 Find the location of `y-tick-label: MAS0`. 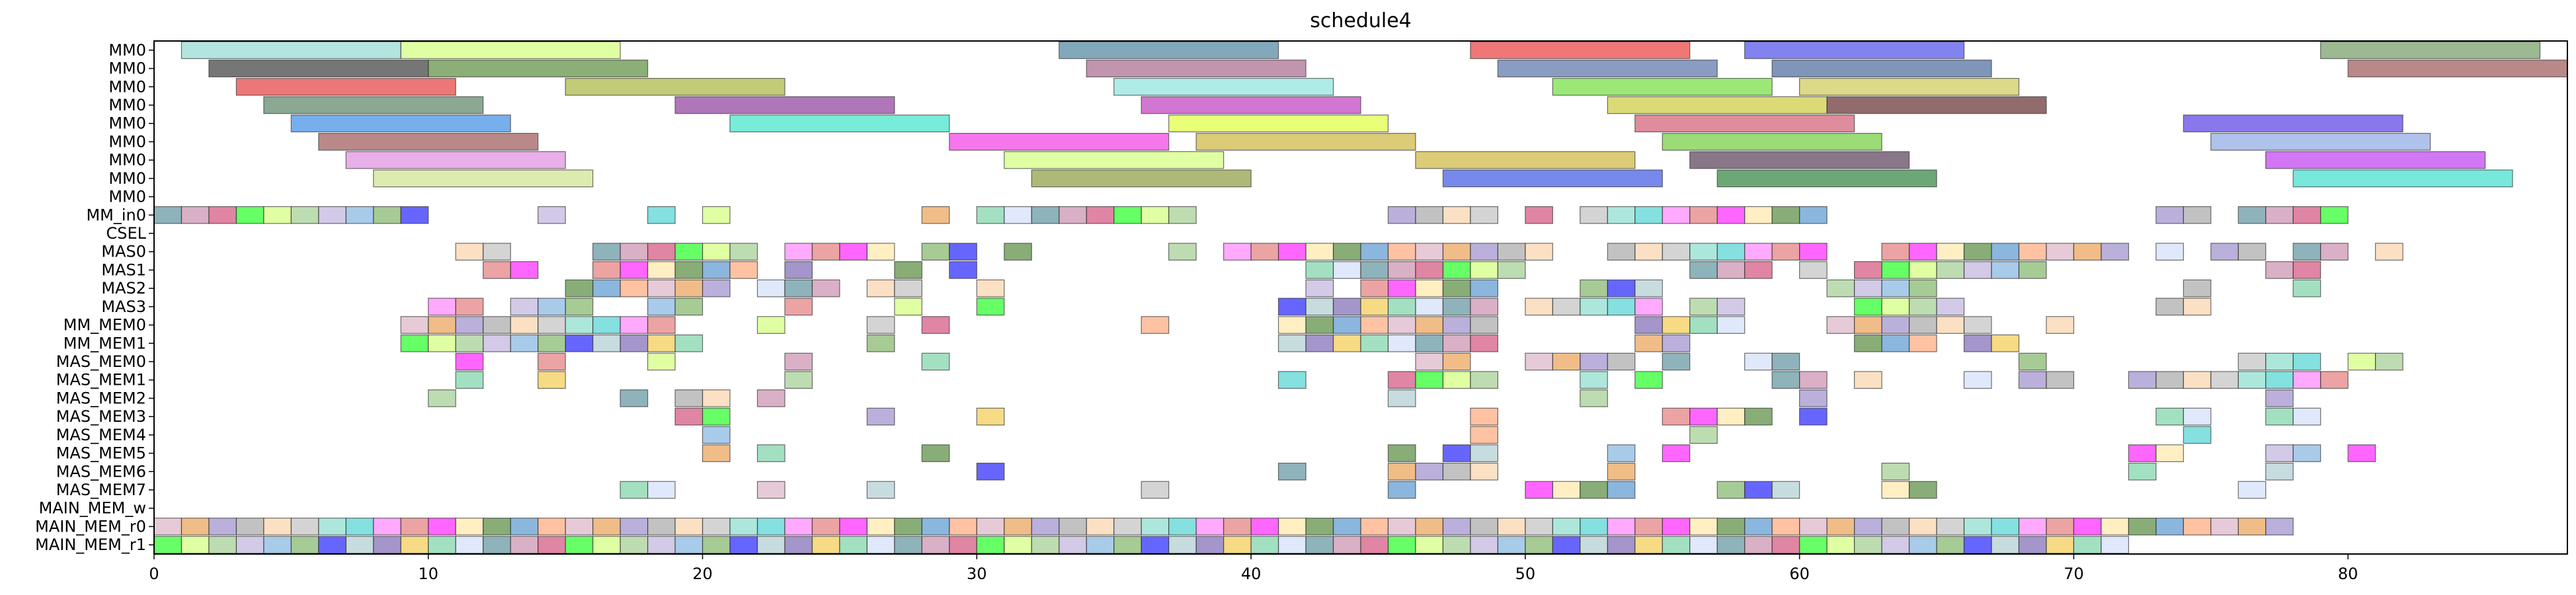

y-tick-label: MAS0 is located at coordinates (123, 252).